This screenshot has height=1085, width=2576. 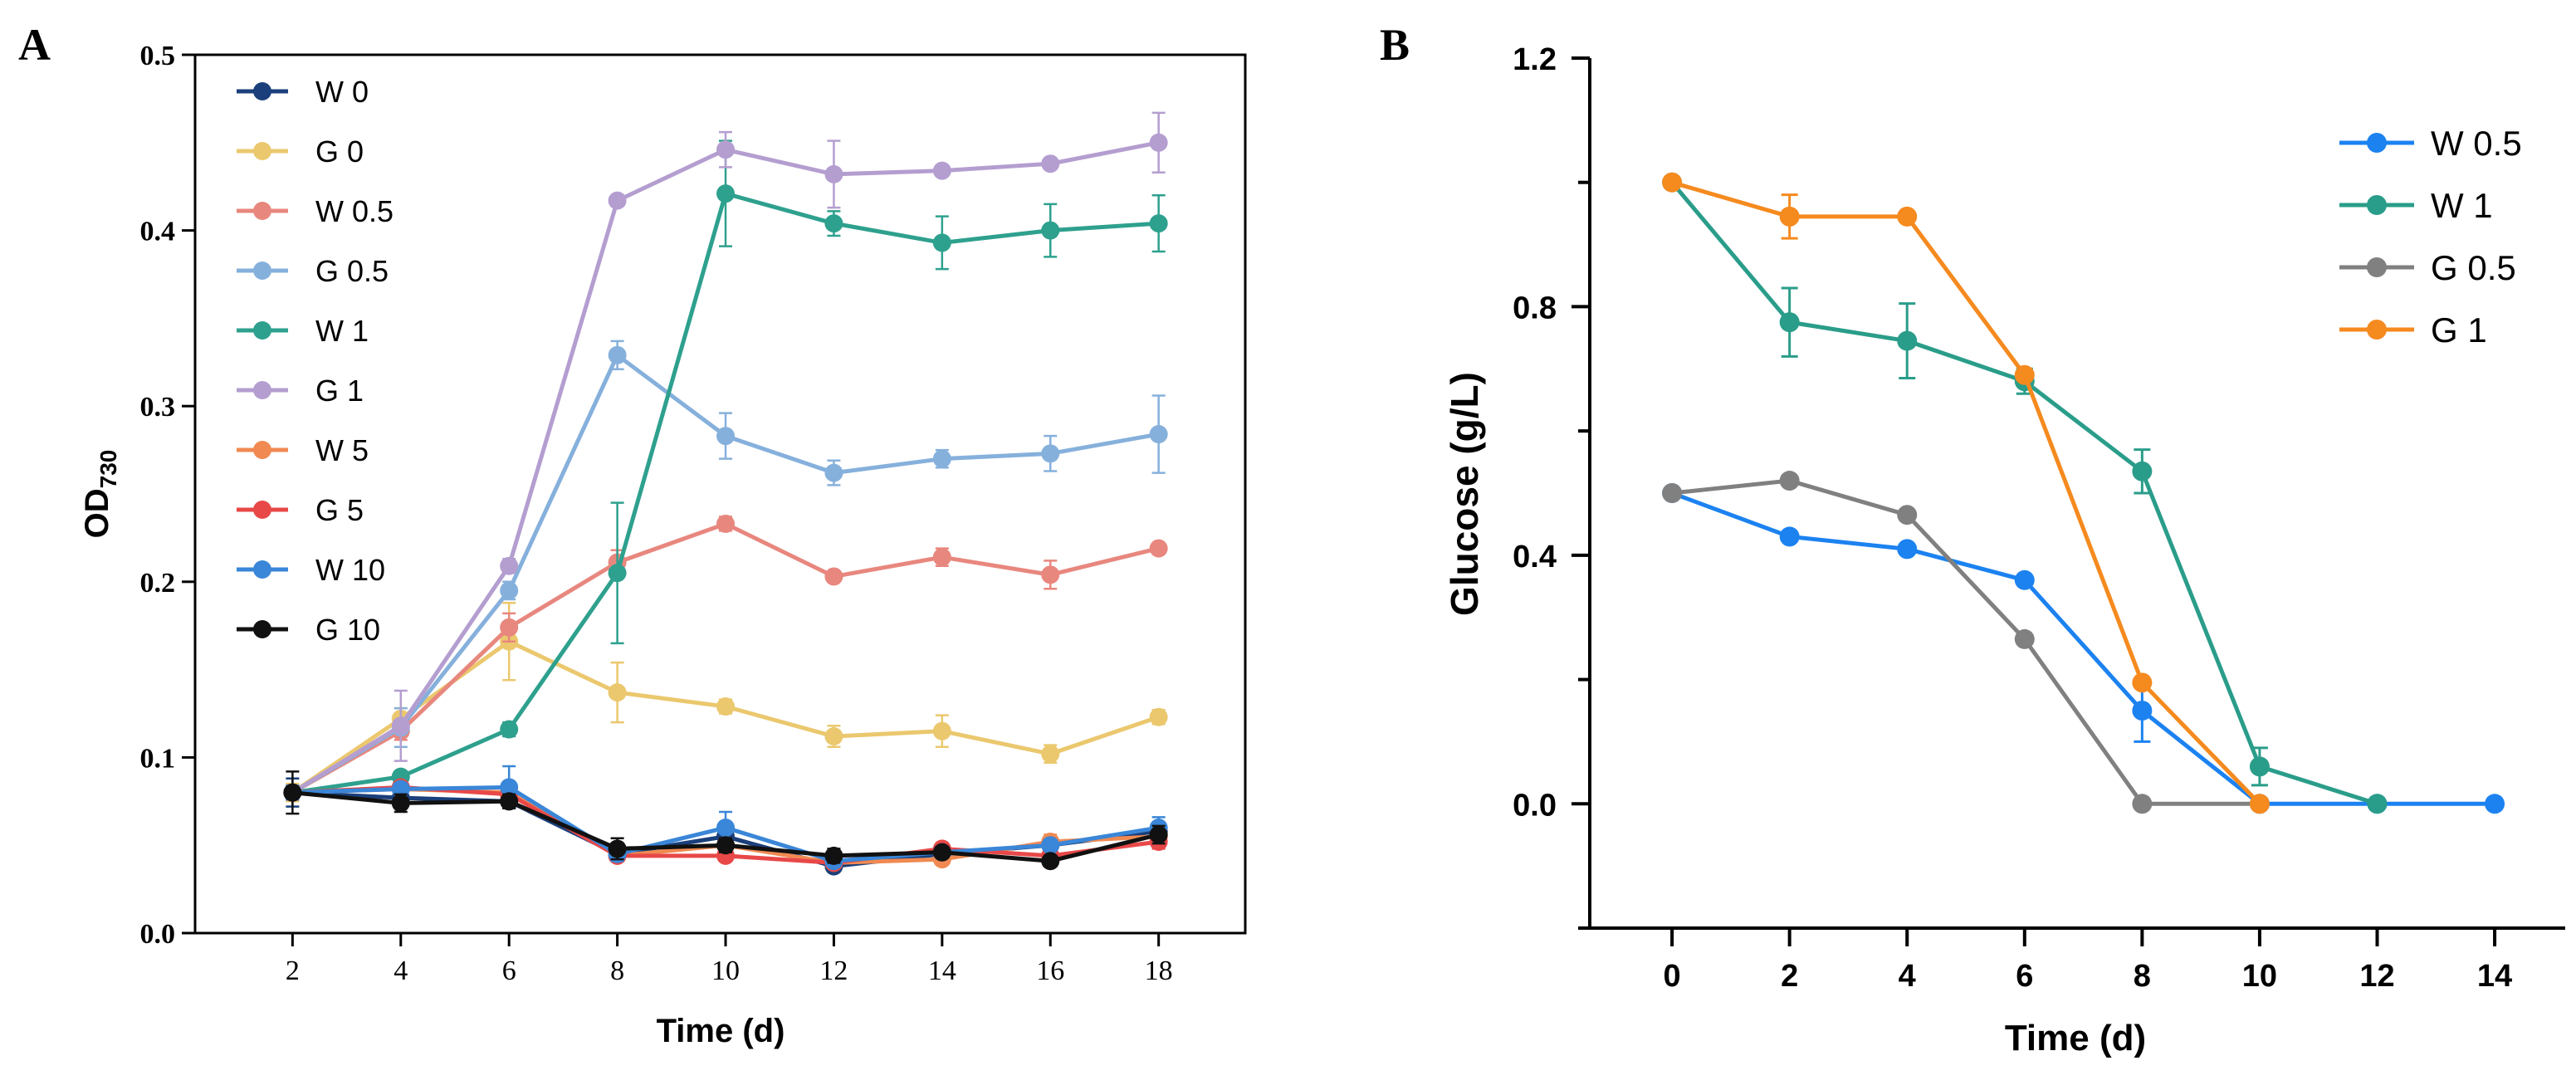 I want to click on chart-a-series-line, so click(x=725, y=658).